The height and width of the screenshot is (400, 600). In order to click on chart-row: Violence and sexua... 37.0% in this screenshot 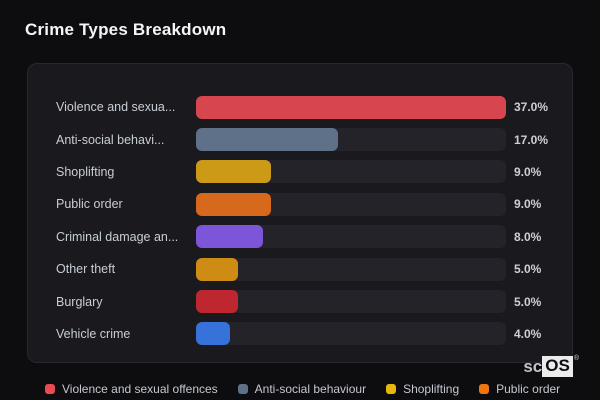, I will do `click(300, 107)`.